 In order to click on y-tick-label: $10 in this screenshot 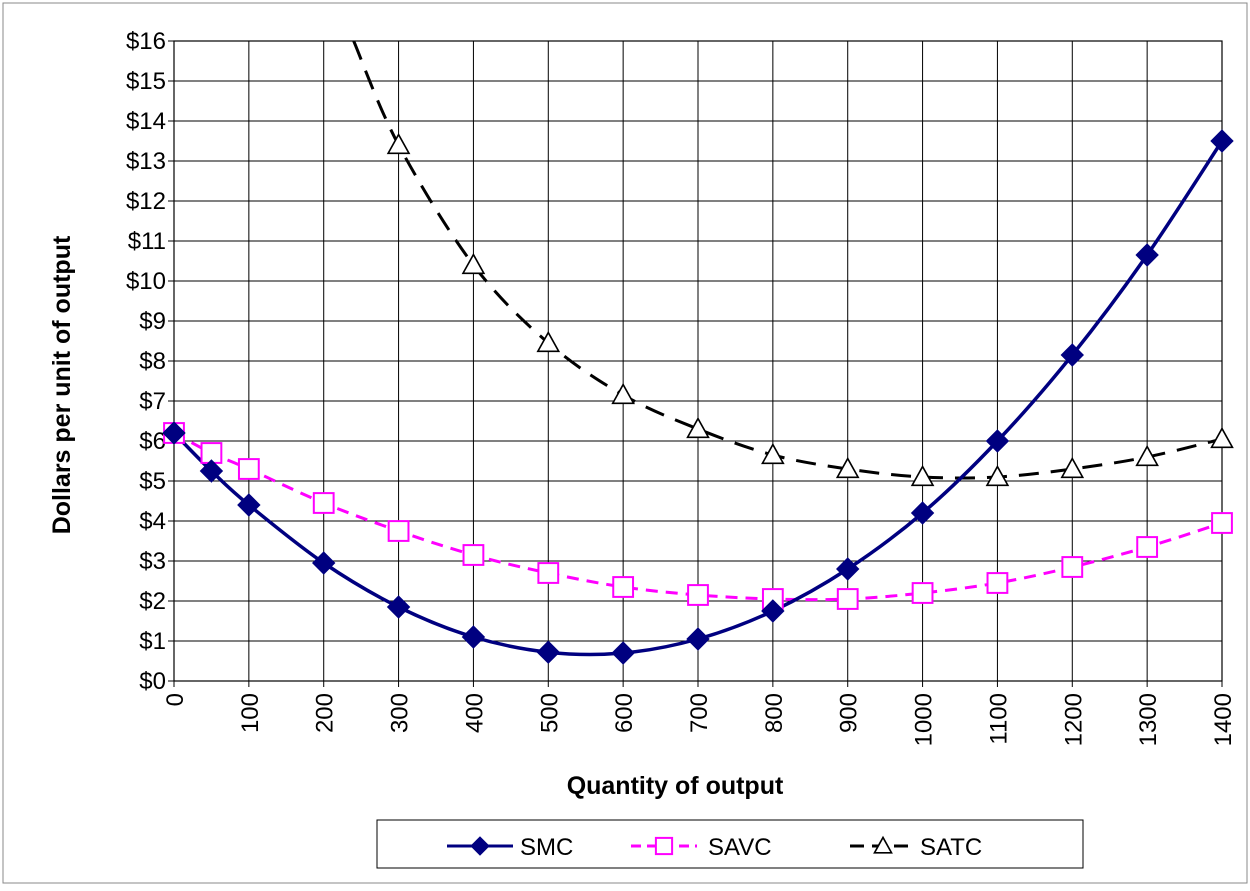, I will do `click(146, 281)`.